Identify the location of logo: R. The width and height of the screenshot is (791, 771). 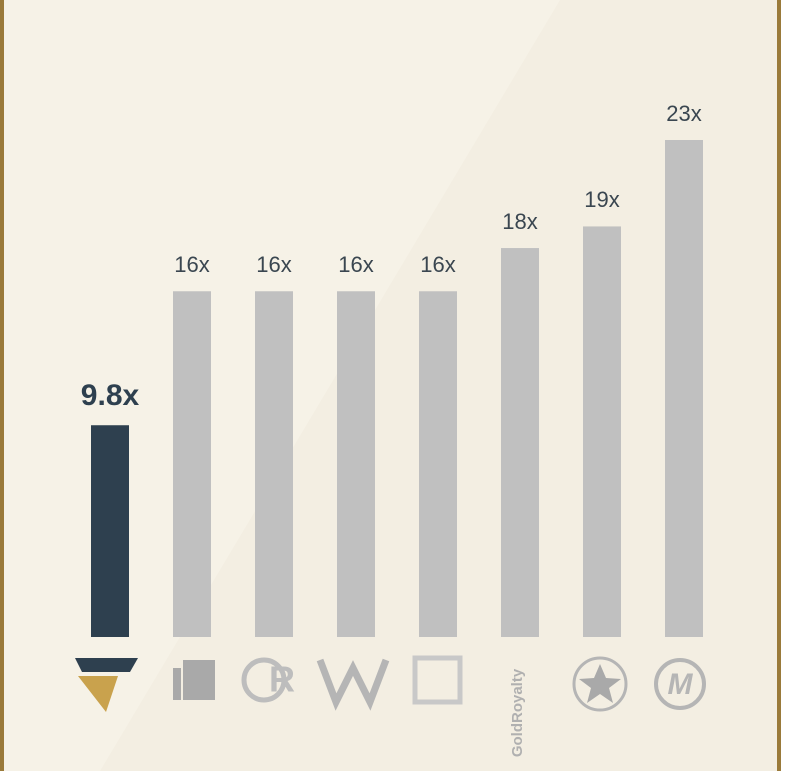
(282, 679).